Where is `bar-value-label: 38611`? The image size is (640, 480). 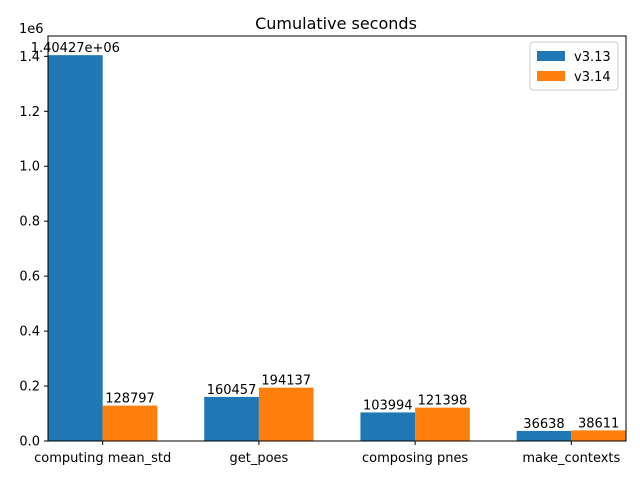
bar-value-label: 38611 is located at coordinates (598, 423).